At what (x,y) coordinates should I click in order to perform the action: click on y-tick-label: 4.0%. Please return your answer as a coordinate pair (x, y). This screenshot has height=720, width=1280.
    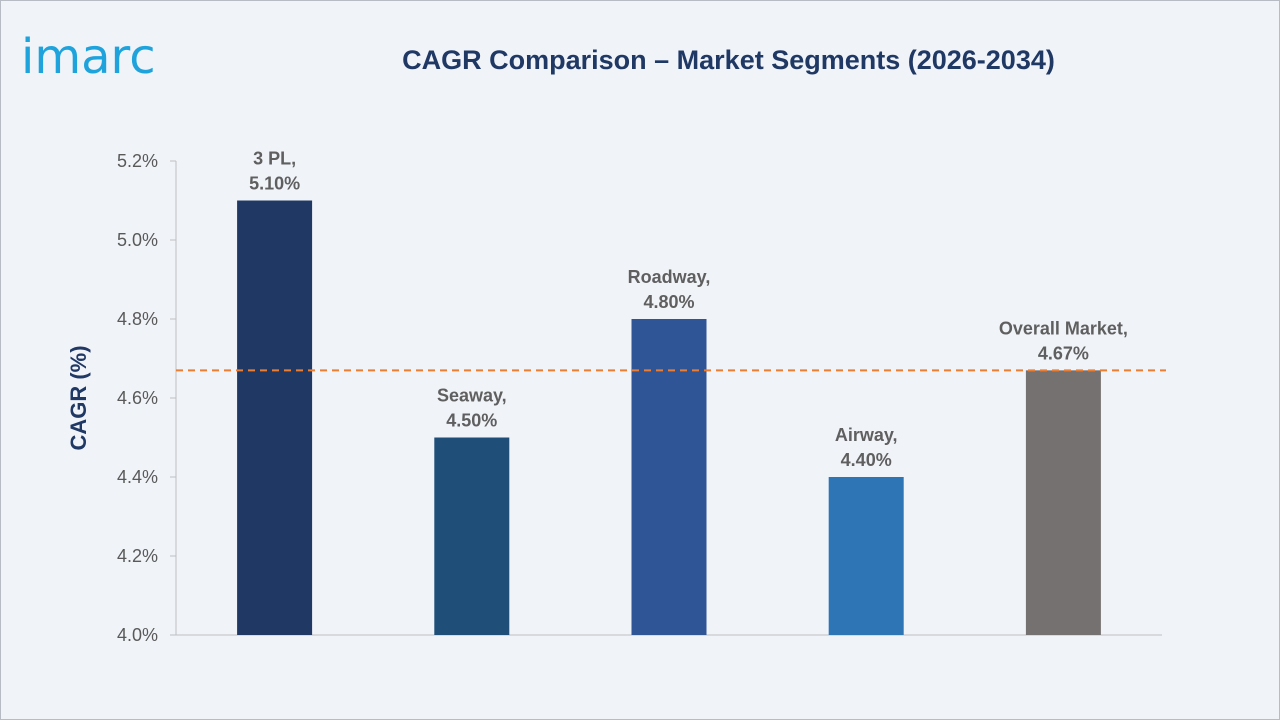
    Looking at the image, I should click on (137, 635).